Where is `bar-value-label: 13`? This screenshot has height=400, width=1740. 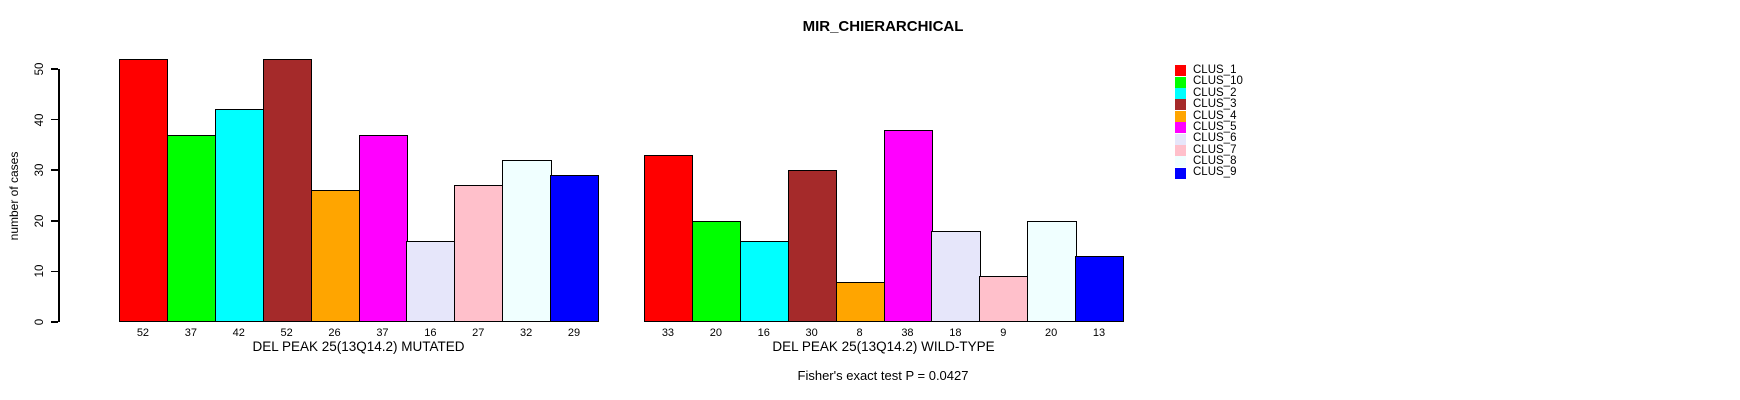 bar-value-label: 13 is located at coordinates (1099, 333).